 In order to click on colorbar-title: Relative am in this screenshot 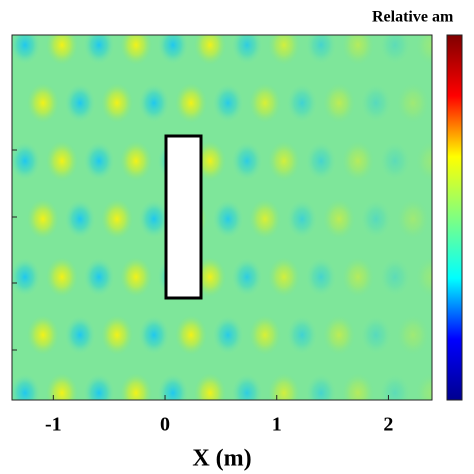, I will do `click(413, 17)`.